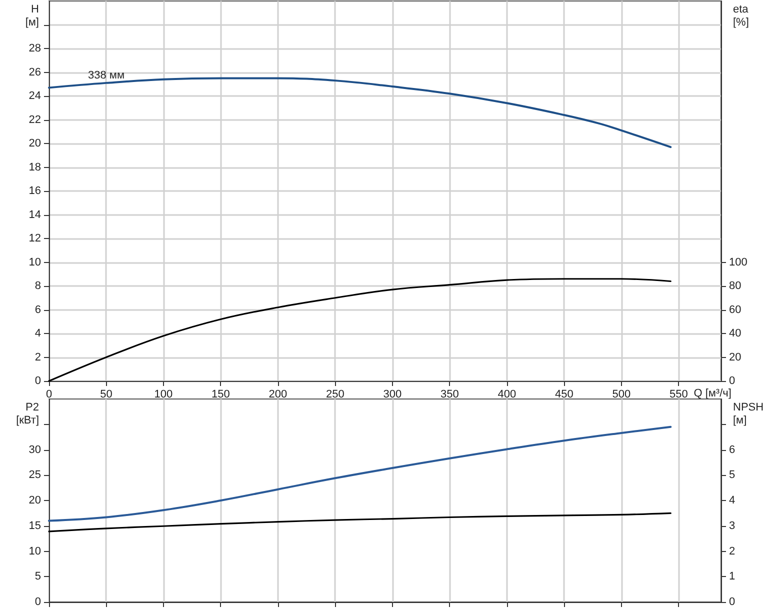 The image size is (774, 611). I want to click on y-tick-label: 16, so click(34, 191).